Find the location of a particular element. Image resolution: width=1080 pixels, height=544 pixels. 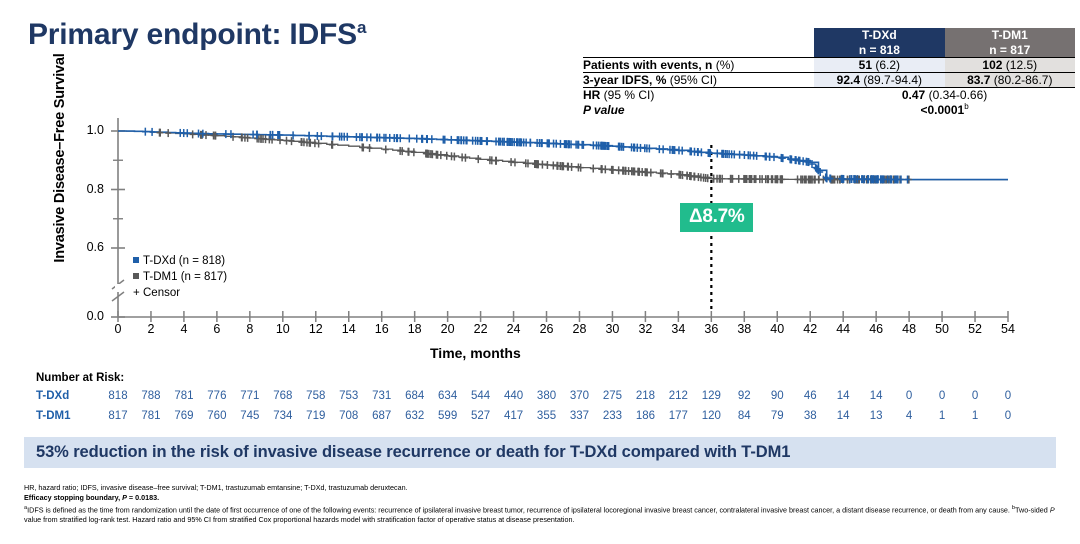

number-at-risk-cell: 731 is located at coordinates (382, 396).